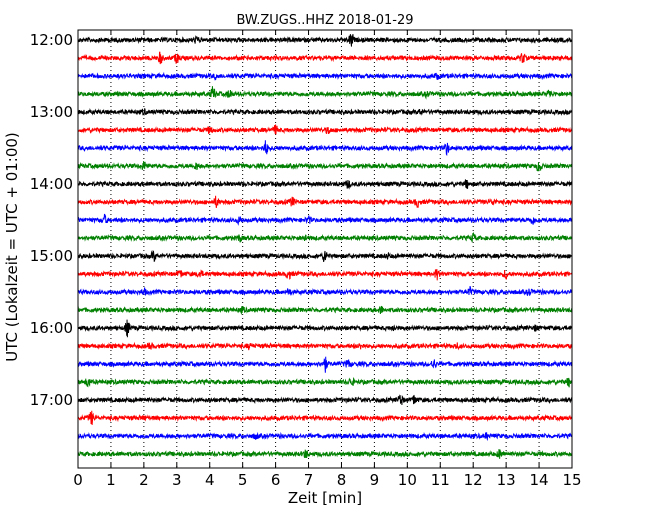  I want to click on y-tick-label: 16:00, so click(51, 328).